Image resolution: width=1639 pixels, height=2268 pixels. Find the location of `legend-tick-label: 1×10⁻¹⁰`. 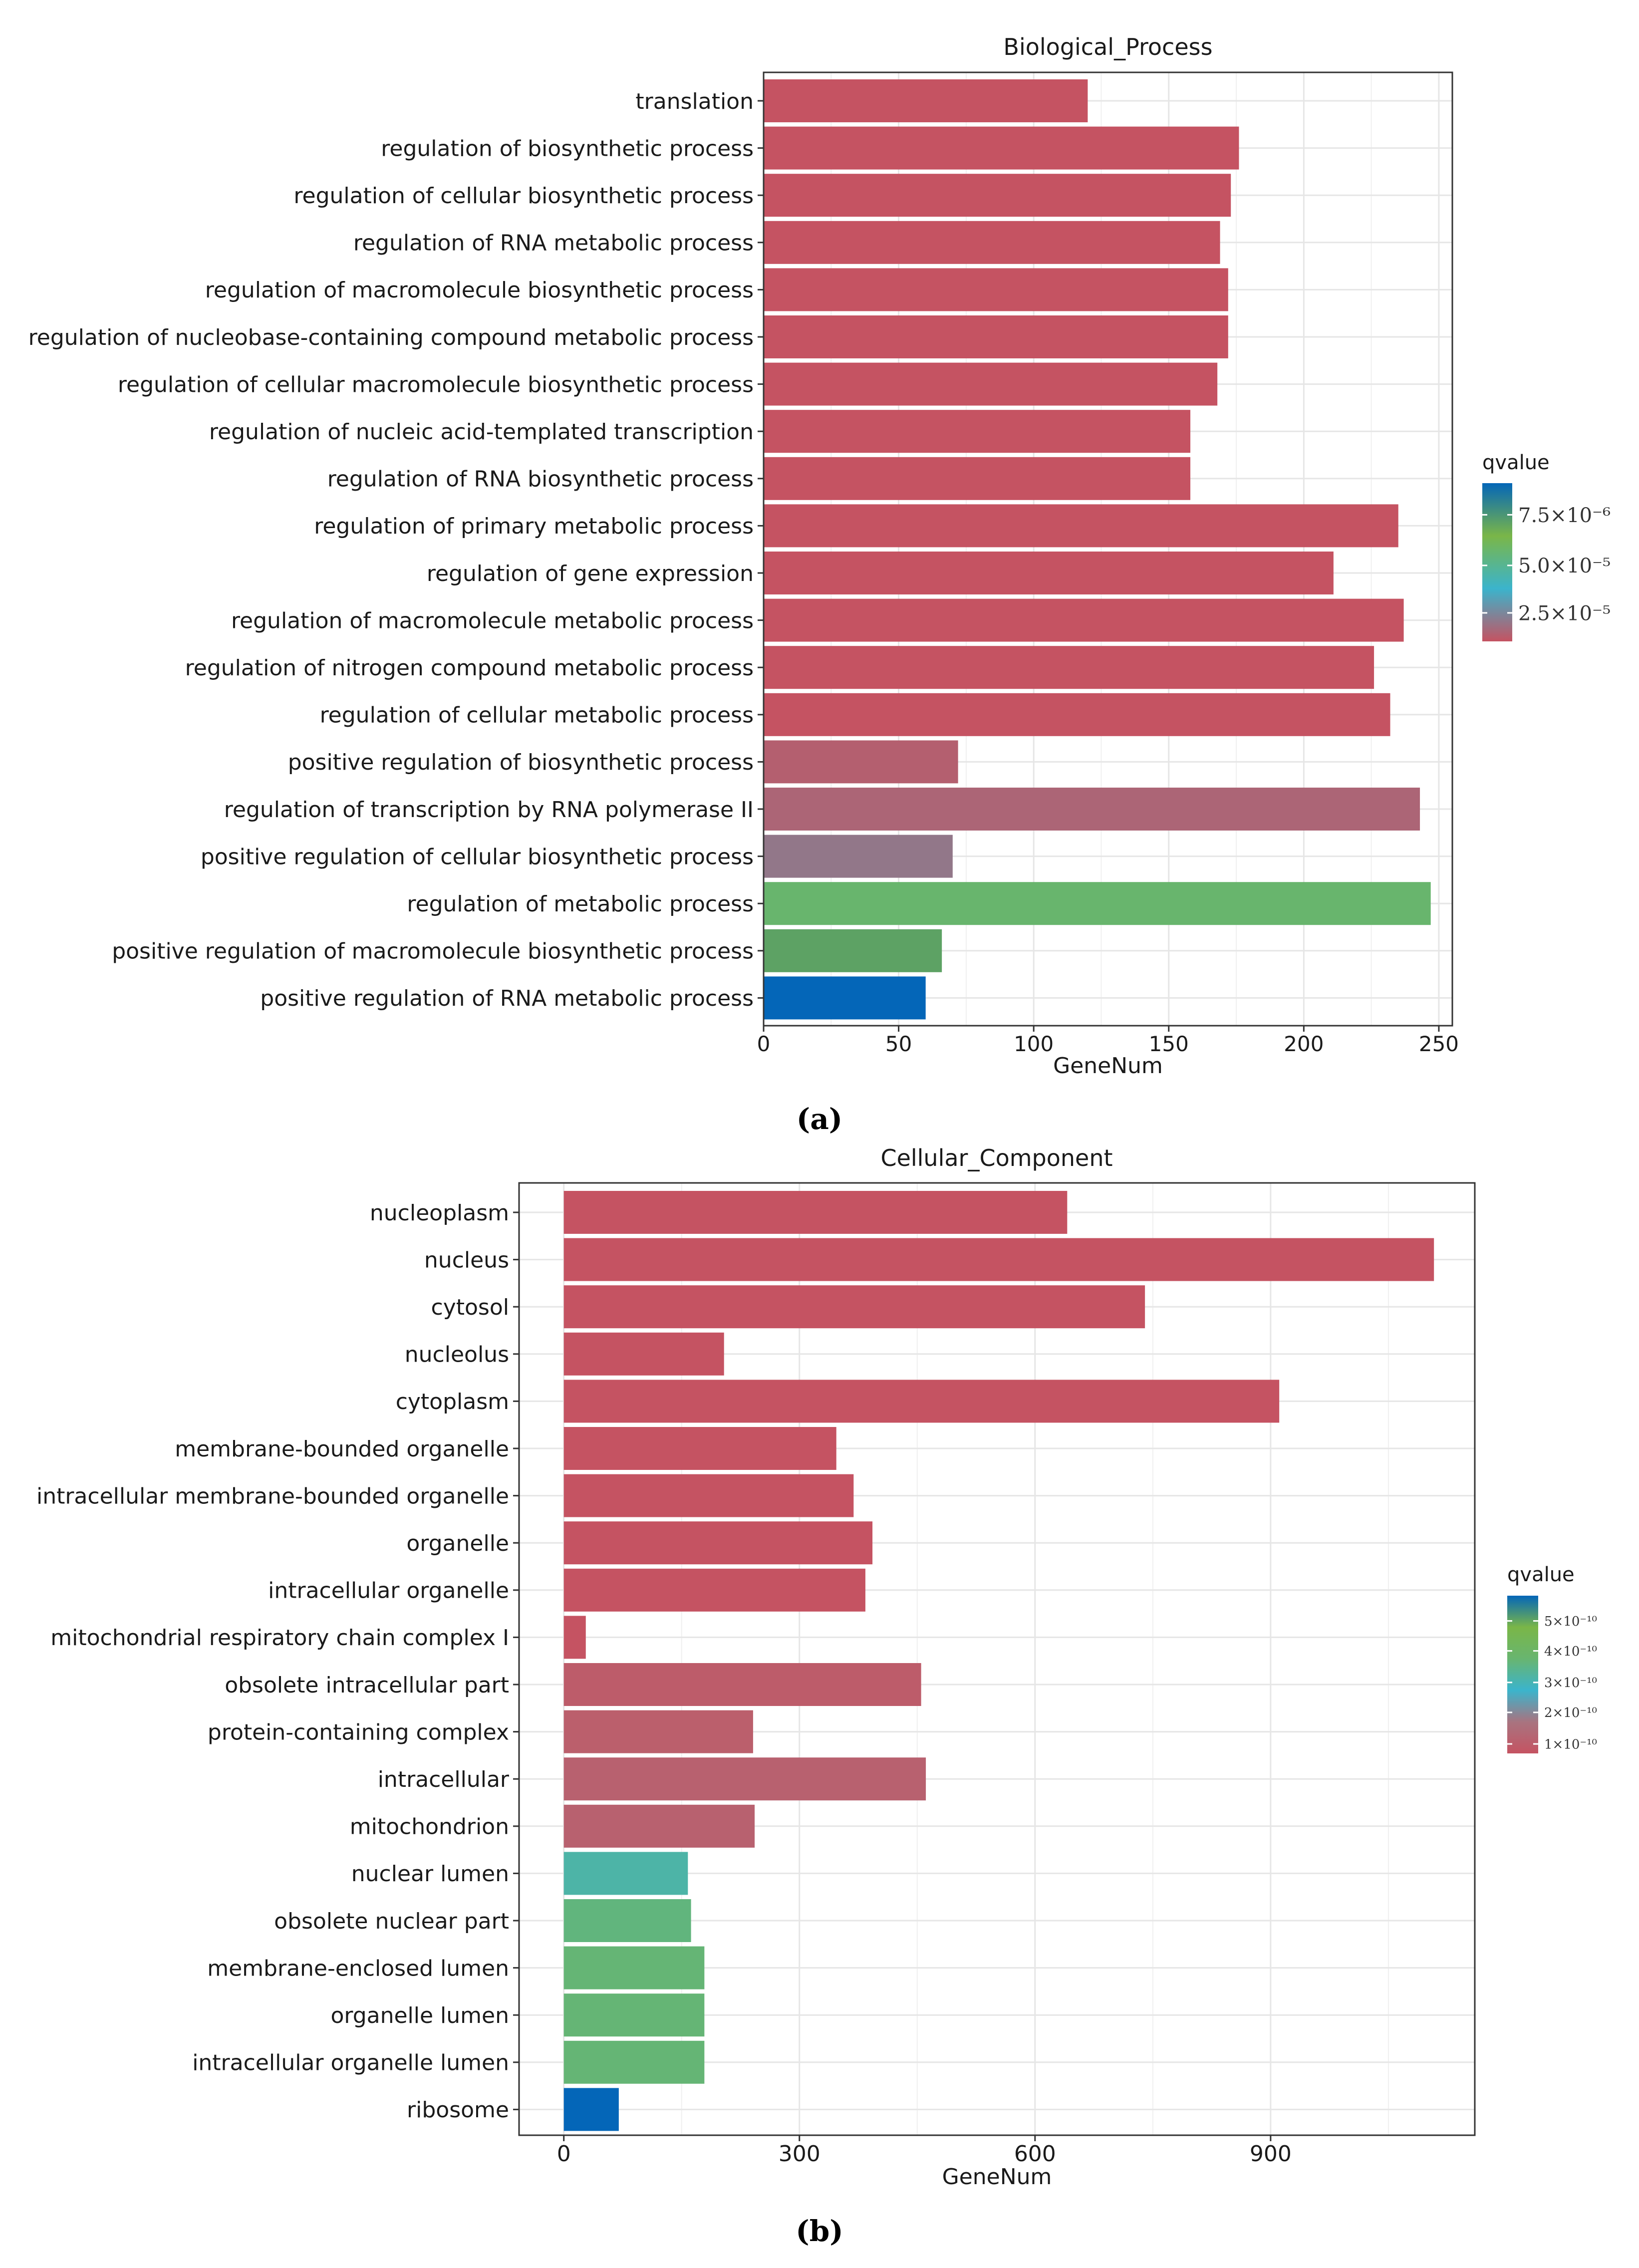

legend-tick-label: 1×10⁻¹⁰ is located at coordinates (1570, 1744).